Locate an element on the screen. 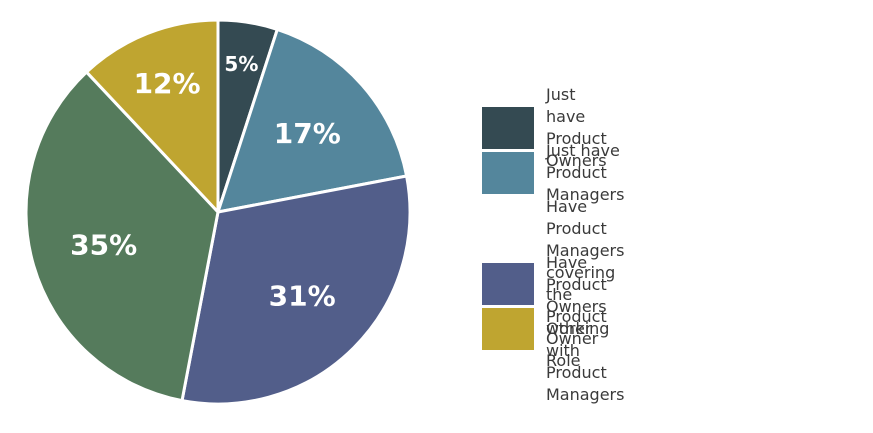 The image size is (873, 433). legend-label: Just have Product Owners is located at coordinates (576, 127).